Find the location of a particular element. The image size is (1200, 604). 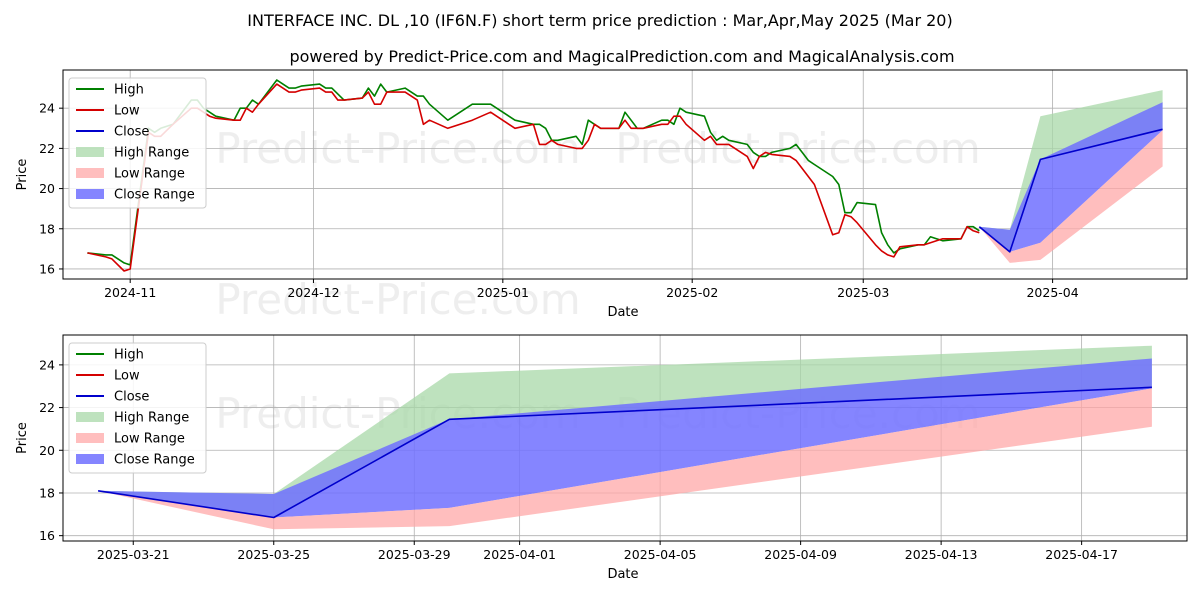

x-tick-label: 2025-04-17 is located at coordinates (1081, 554).